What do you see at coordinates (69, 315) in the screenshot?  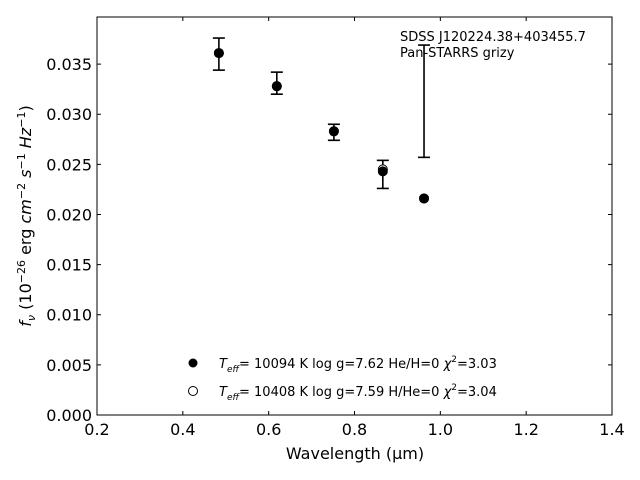 I see `y-tick-label: 0.010` at bounding box center [69, 315].